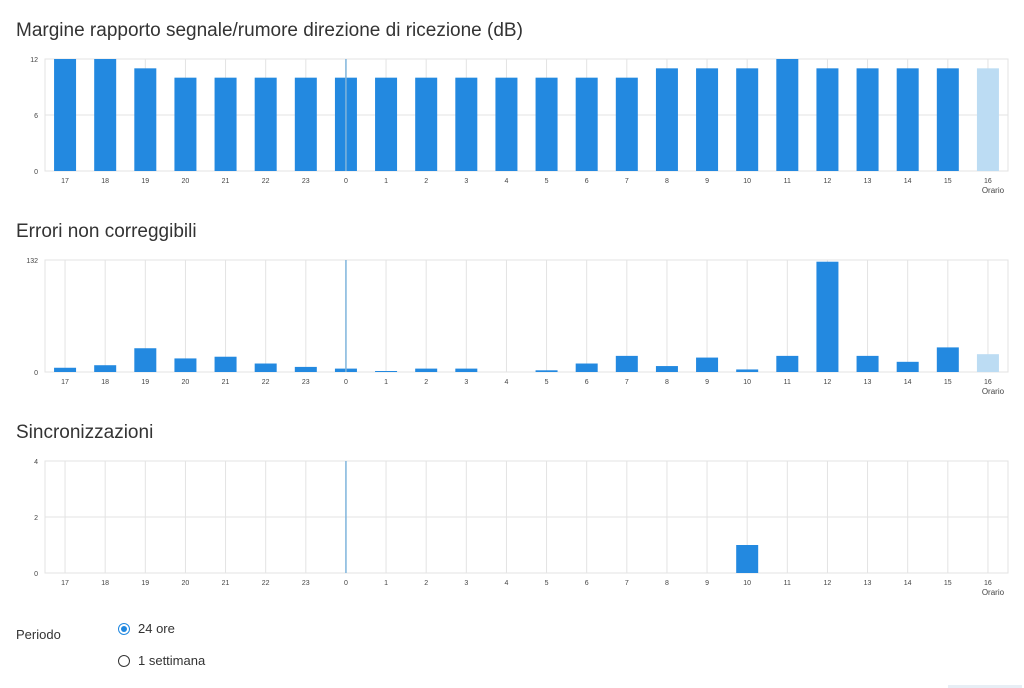 The height and width of the screenshot is (688, 1024). Describe the element at coordinates (85, 432) in the screenshot. I see `chart-title-sync: Sincronizzazioni` at that location.